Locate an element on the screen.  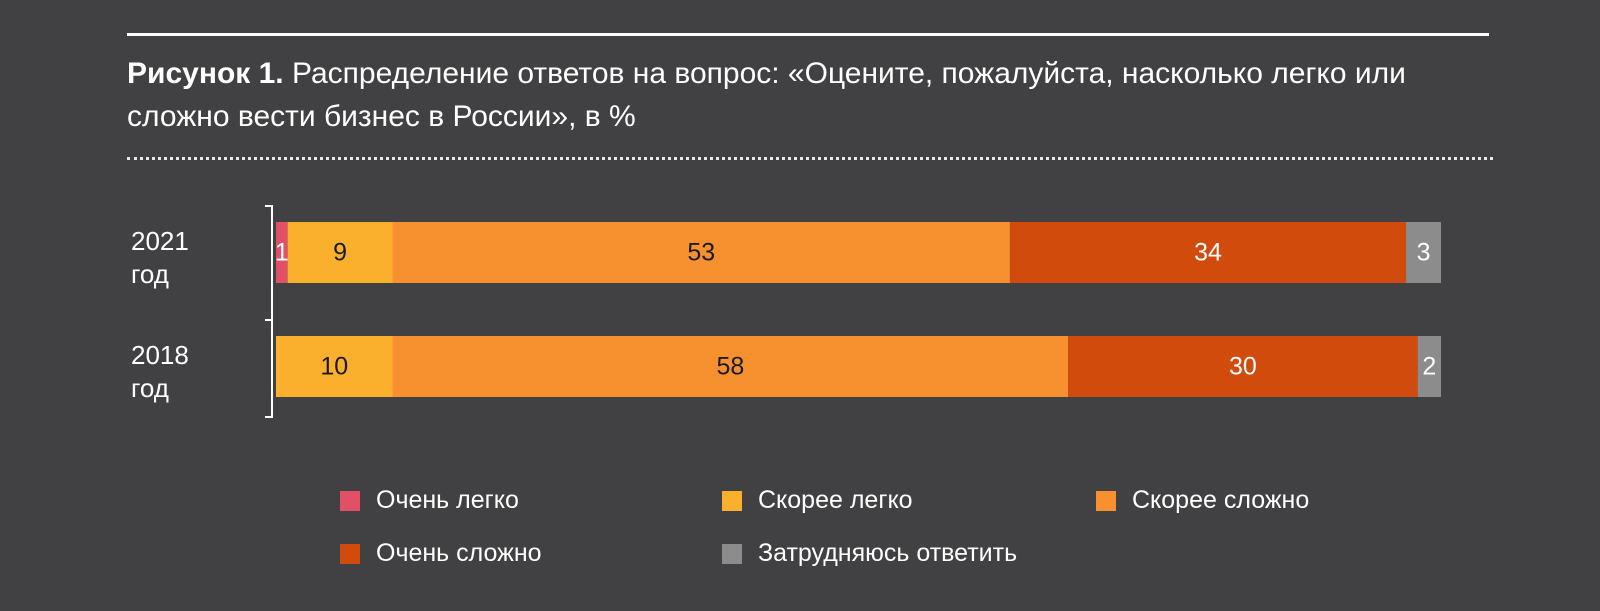
legend-item: Скорее сложно is located at coordinates (1202, 500).